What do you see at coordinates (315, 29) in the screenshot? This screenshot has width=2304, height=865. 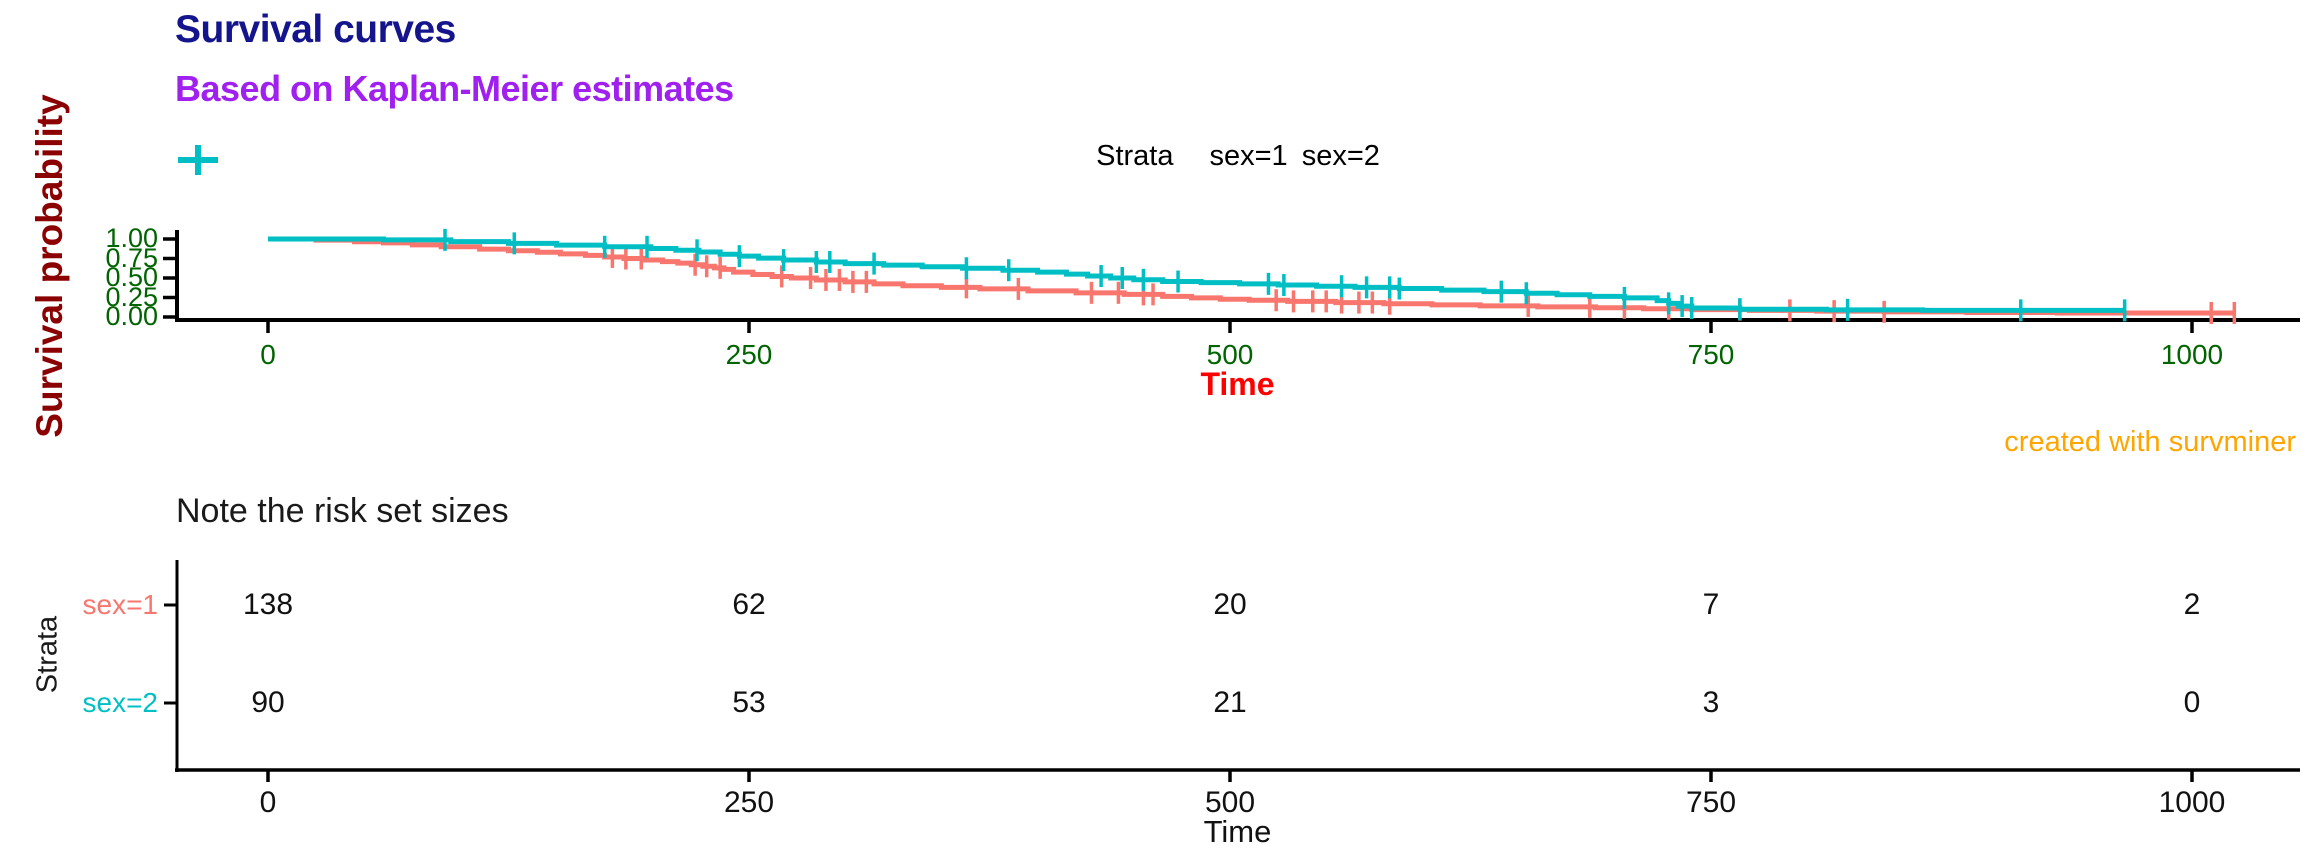 I see `plot-title: Survival curves` at bounding box center [315, 29].